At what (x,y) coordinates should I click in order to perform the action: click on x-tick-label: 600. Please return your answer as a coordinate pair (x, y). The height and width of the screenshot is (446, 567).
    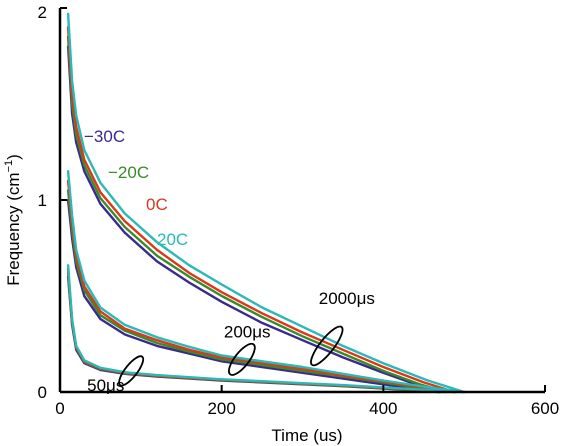
    Looking at the image, I should click on (545, 408).